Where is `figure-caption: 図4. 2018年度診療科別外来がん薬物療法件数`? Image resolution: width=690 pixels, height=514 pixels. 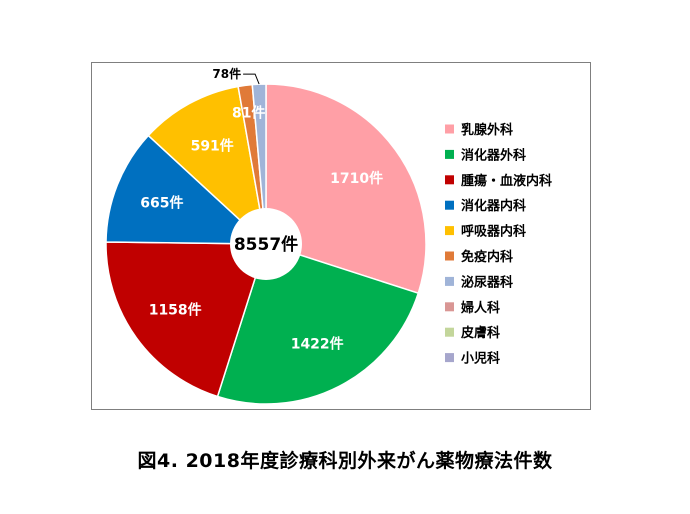
figure-caption: 図4. 2018年度診療科別外来がん薬物療法件数 is located at coordinates (345, 461).